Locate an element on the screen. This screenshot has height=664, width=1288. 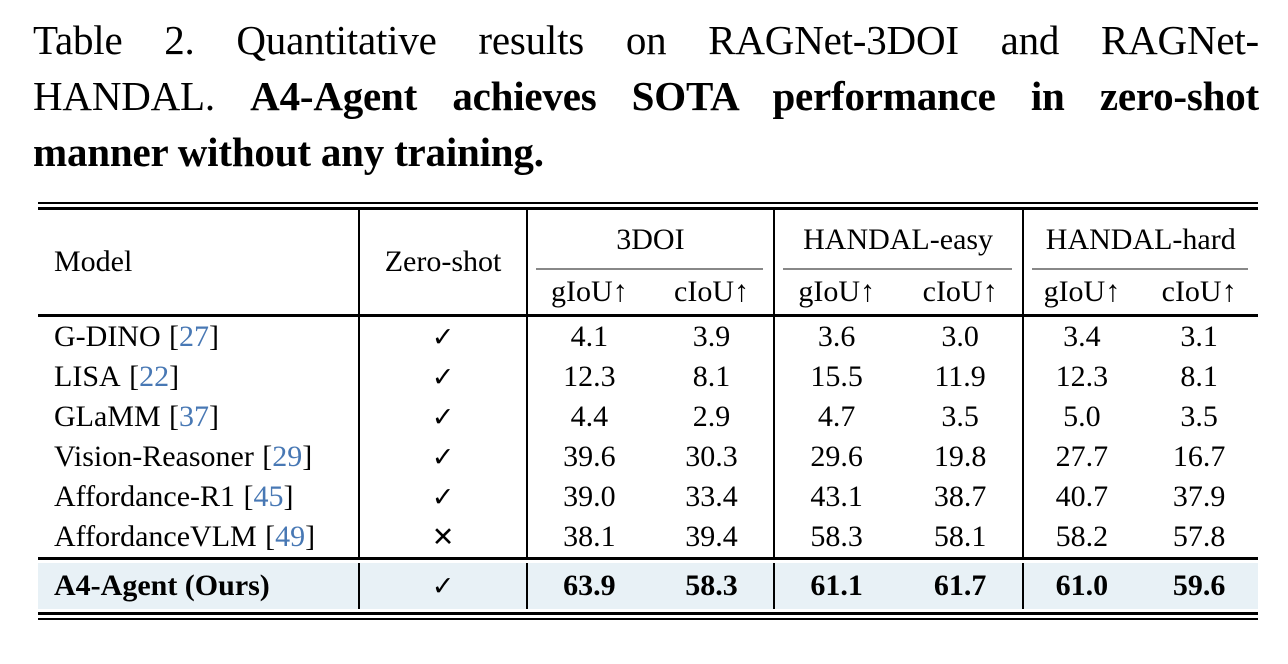
metric-value: 3.9 is located at coordinates (712, 336).